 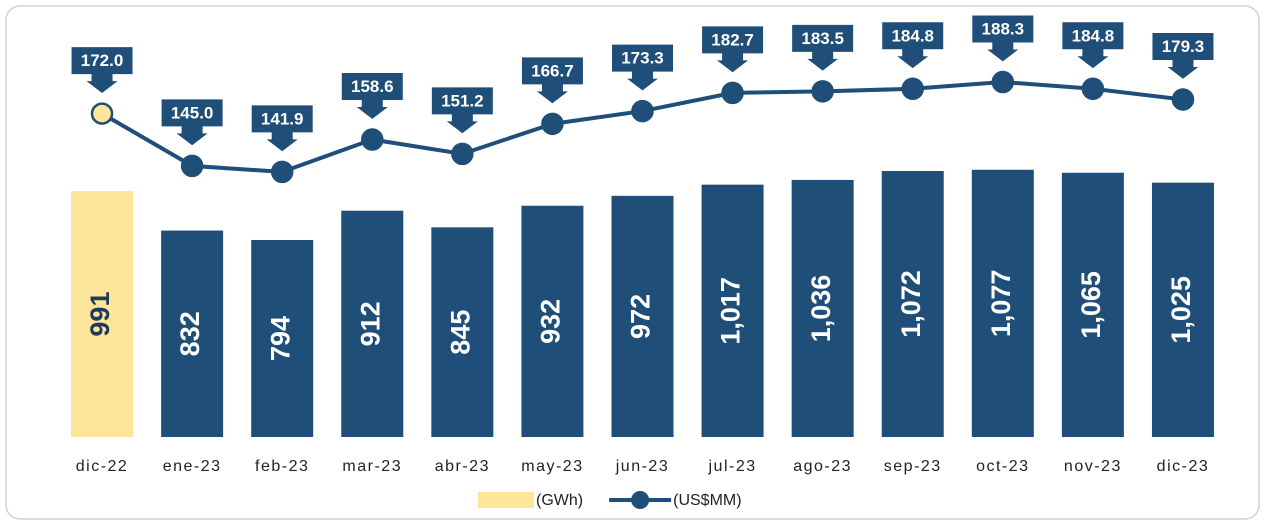 What do you see at coordinates (372, 466) in the screenshot?
I see `x-tick-label: mar-23` at bounding box center [372, 466].